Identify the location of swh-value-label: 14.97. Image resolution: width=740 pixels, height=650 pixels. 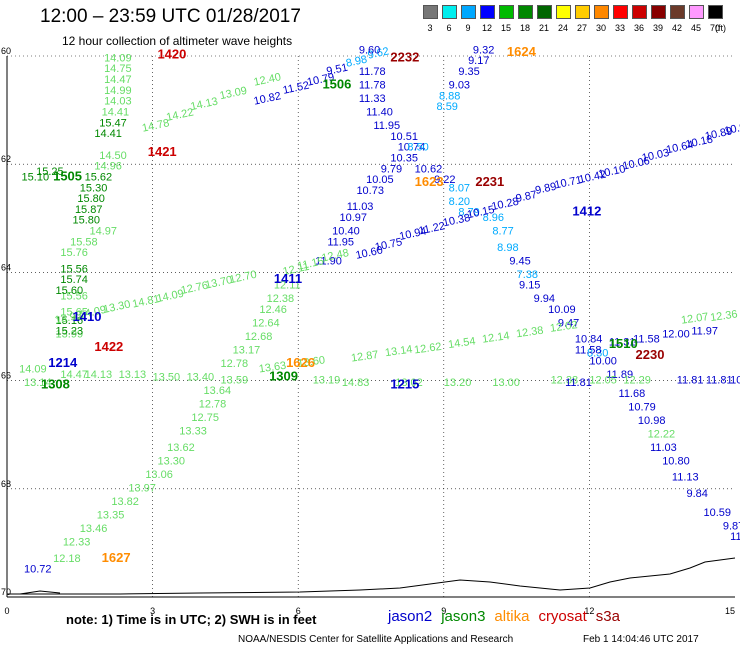
(104, 232).